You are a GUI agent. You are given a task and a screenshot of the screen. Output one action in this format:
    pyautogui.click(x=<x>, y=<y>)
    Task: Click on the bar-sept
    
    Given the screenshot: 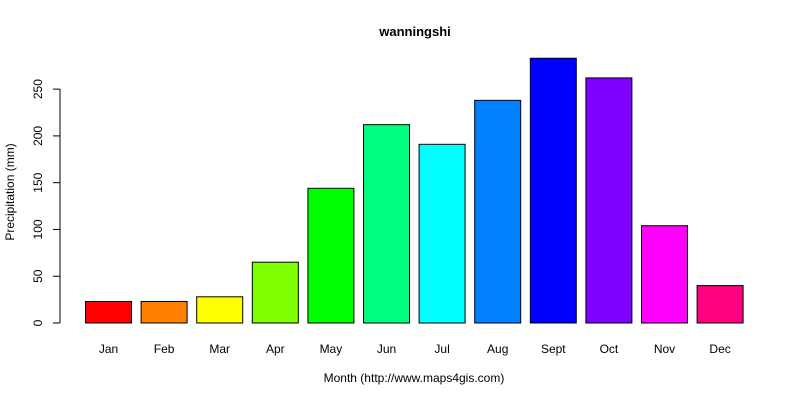 What is the action you would take?
    pyautogui.click(x=553, y=190)
    